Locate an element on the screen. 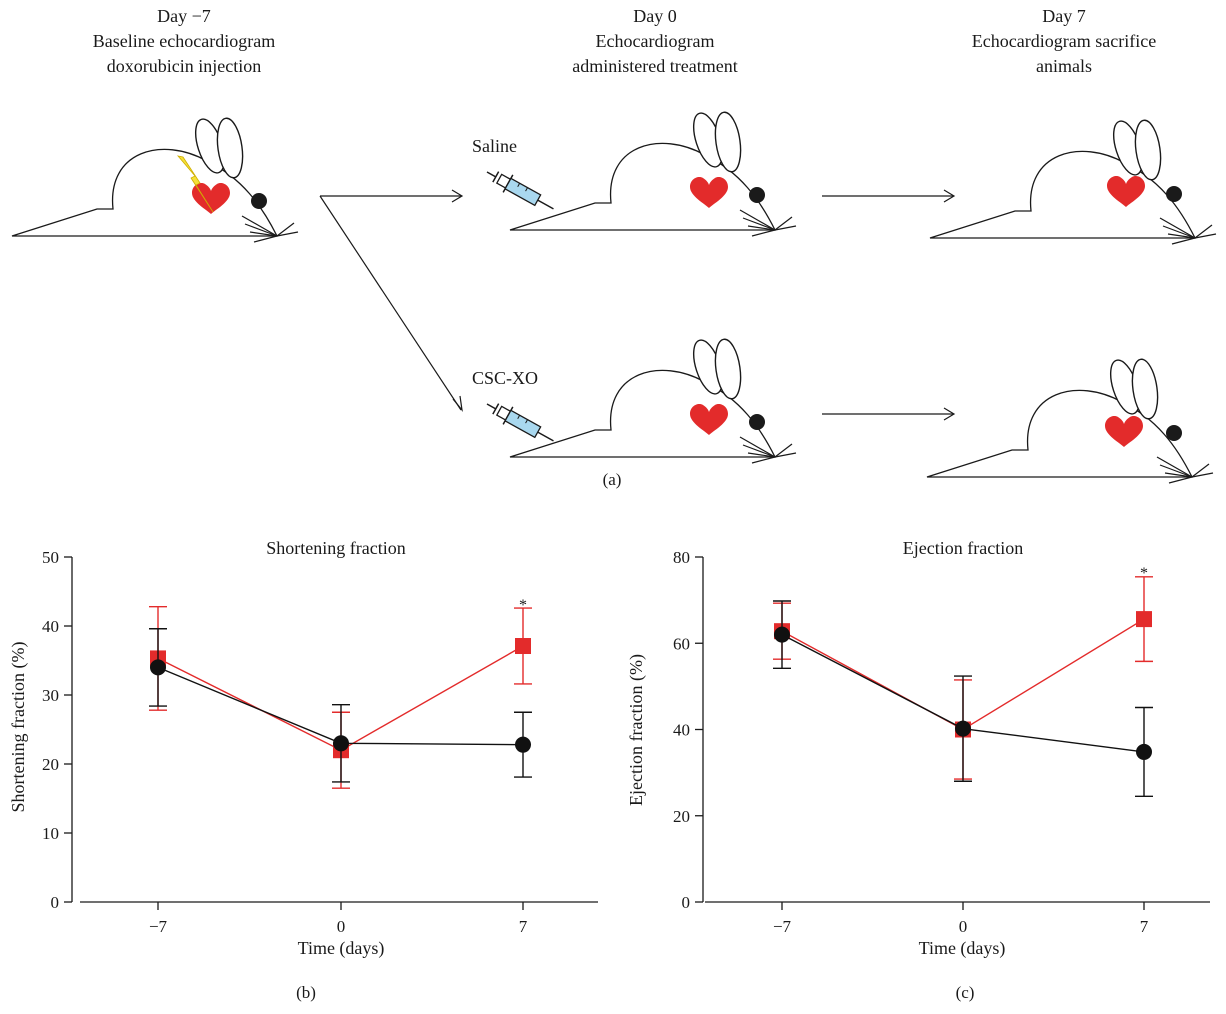 The height and width of the screenshot is (1014, 1226). y-tick-label: 60 is located at coordinates (681, 643).